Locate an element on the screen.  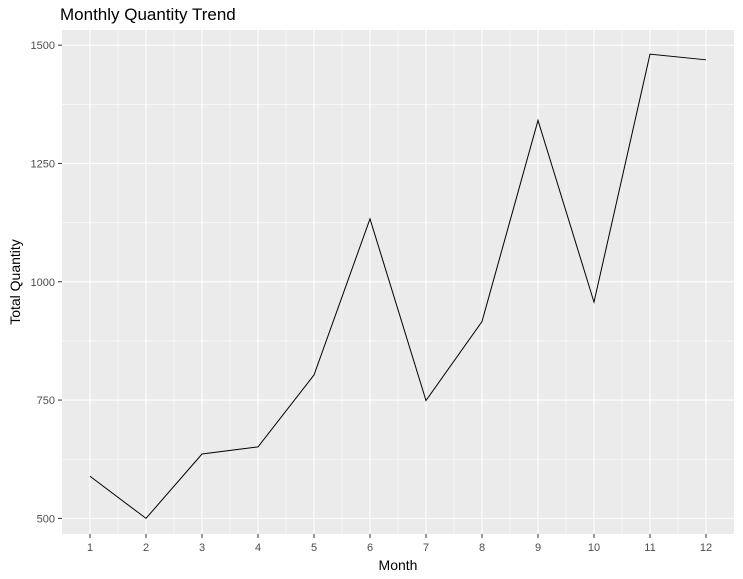
x-tick-label: 8 is located at coordinates (482, 548).